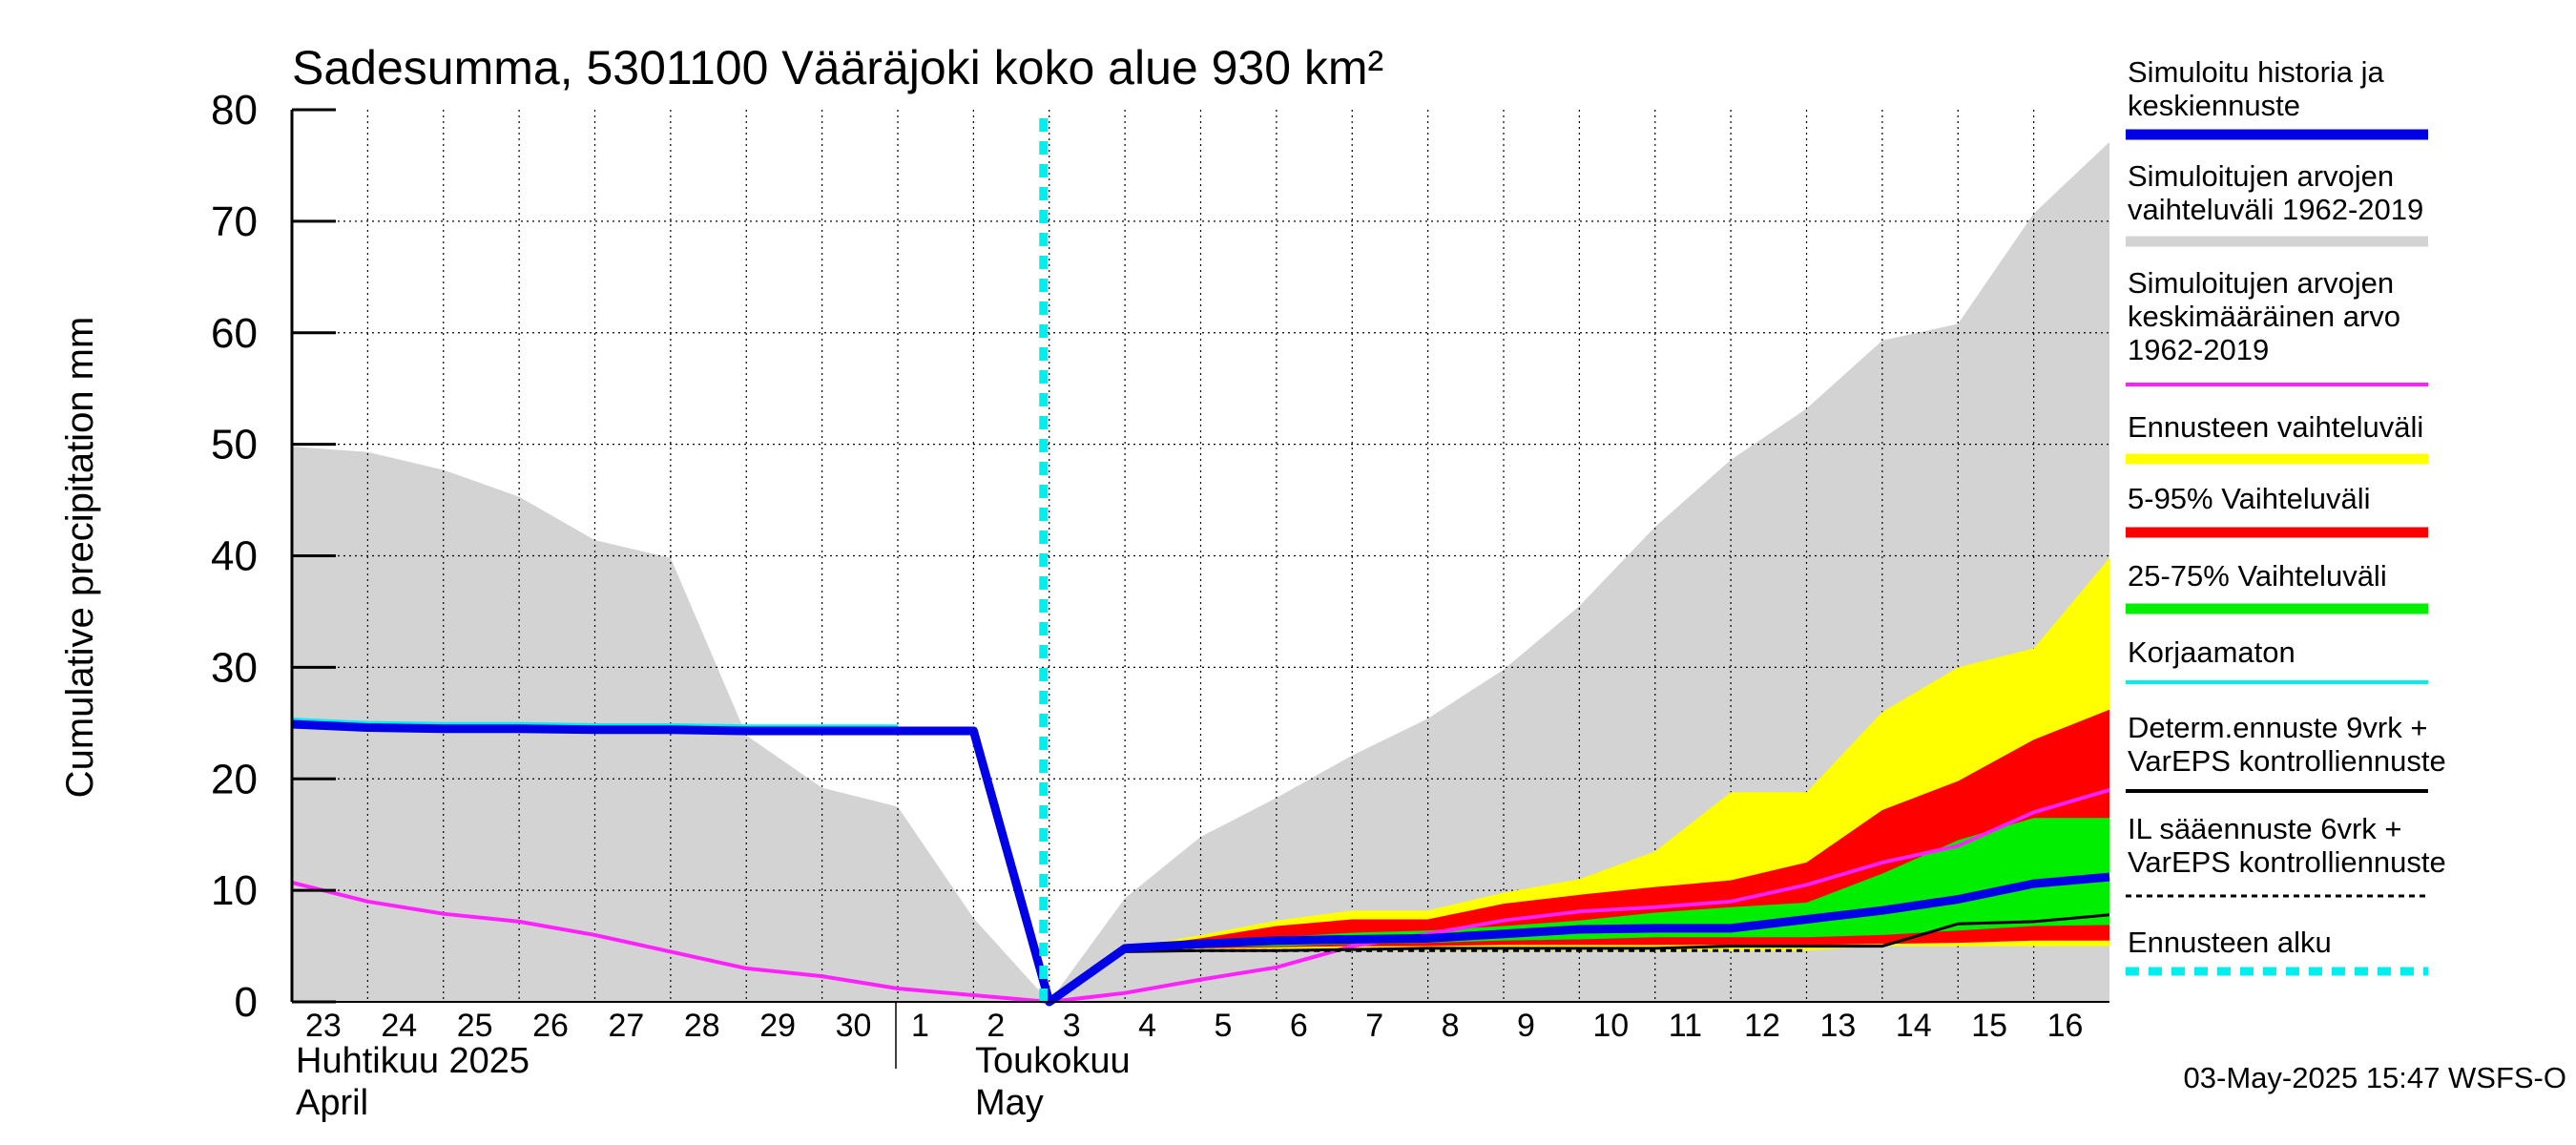 The image size is (2576, 1145). I want to click on x-tick-label: 16, so click(2065, 1026).